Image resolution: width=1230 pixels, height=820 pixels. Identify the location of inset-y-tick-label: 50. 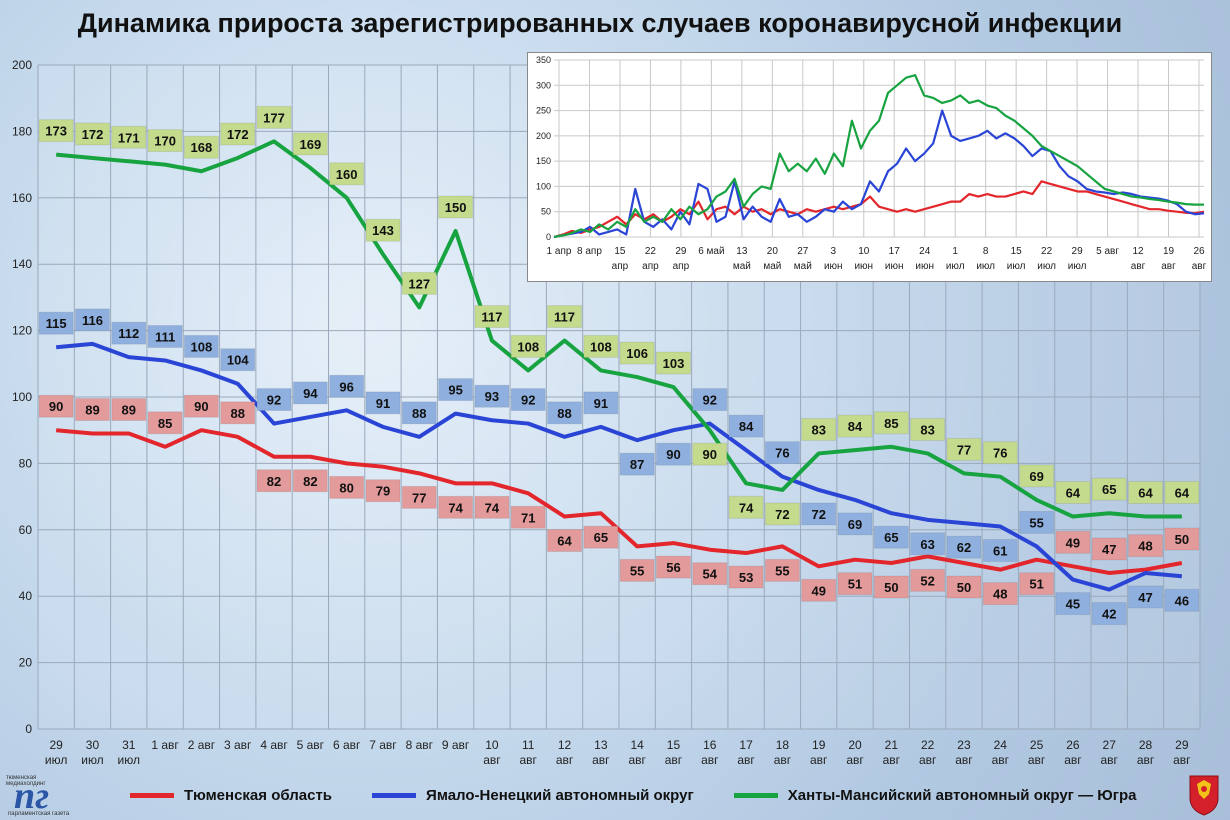
(546, 212).